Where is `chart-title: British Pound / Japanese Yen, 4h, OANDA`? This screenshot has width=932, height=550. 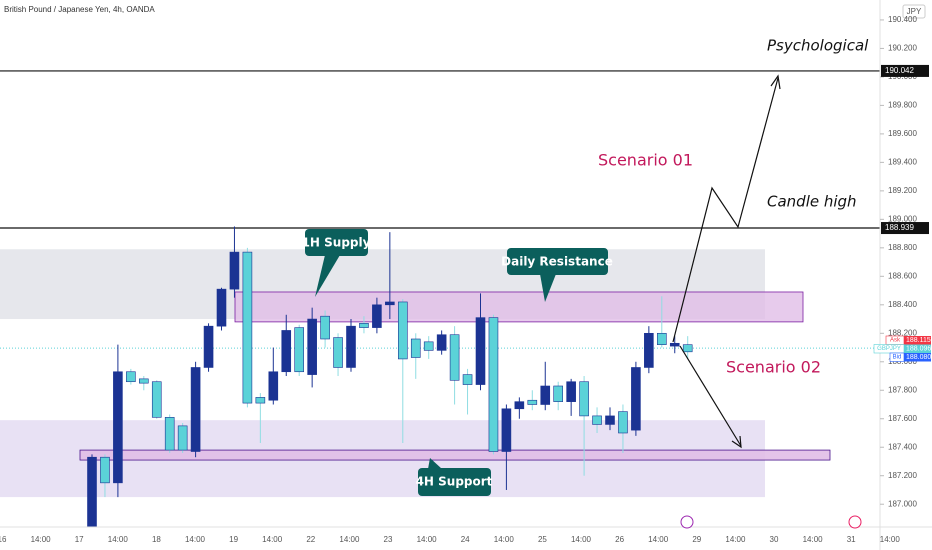 chart-title: British Pound / Japanese Yen, 4h, OANDA is located at coordinates (79, 9).